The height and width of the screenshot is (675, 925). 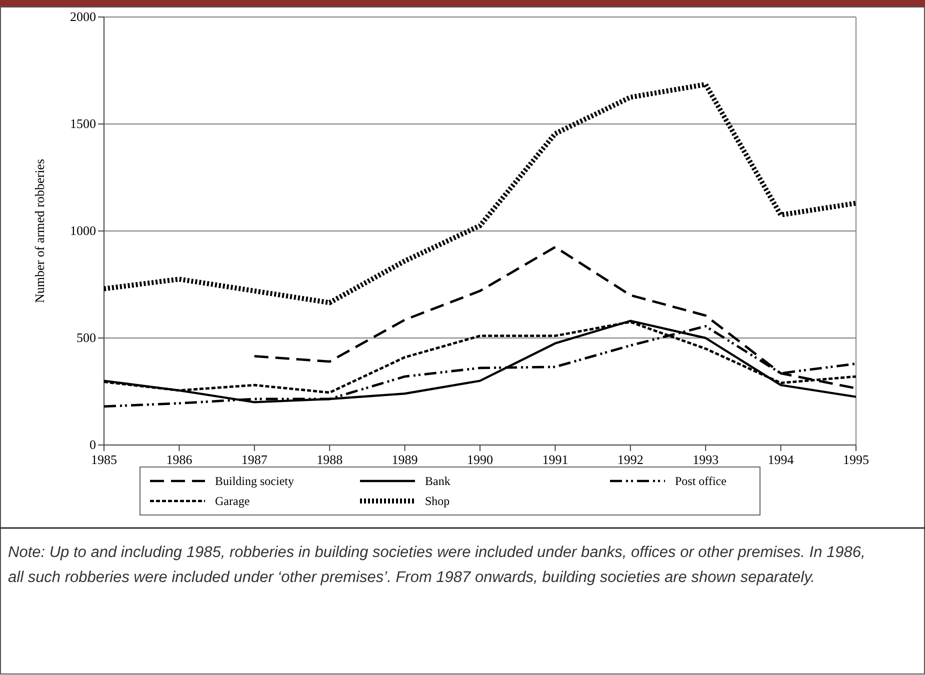 What do you see at coordinates (781, 459) in the screenshot?
I see `x-tick-label: 1994` at bounding box center [781, 459].